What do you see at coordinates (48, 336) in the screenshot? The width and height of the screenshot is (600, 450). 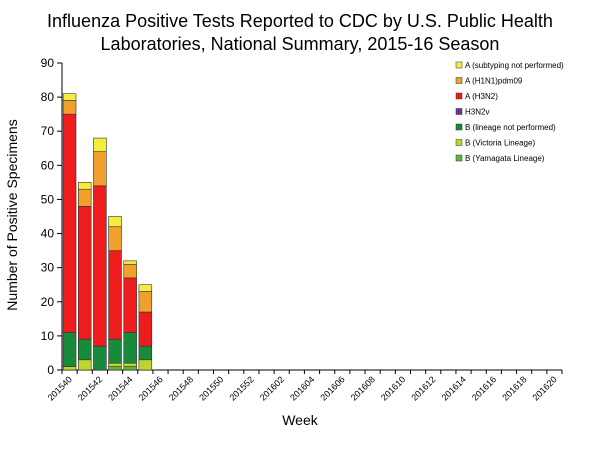 I see `y-tick-label: 10` at bounding box center [48, 336].